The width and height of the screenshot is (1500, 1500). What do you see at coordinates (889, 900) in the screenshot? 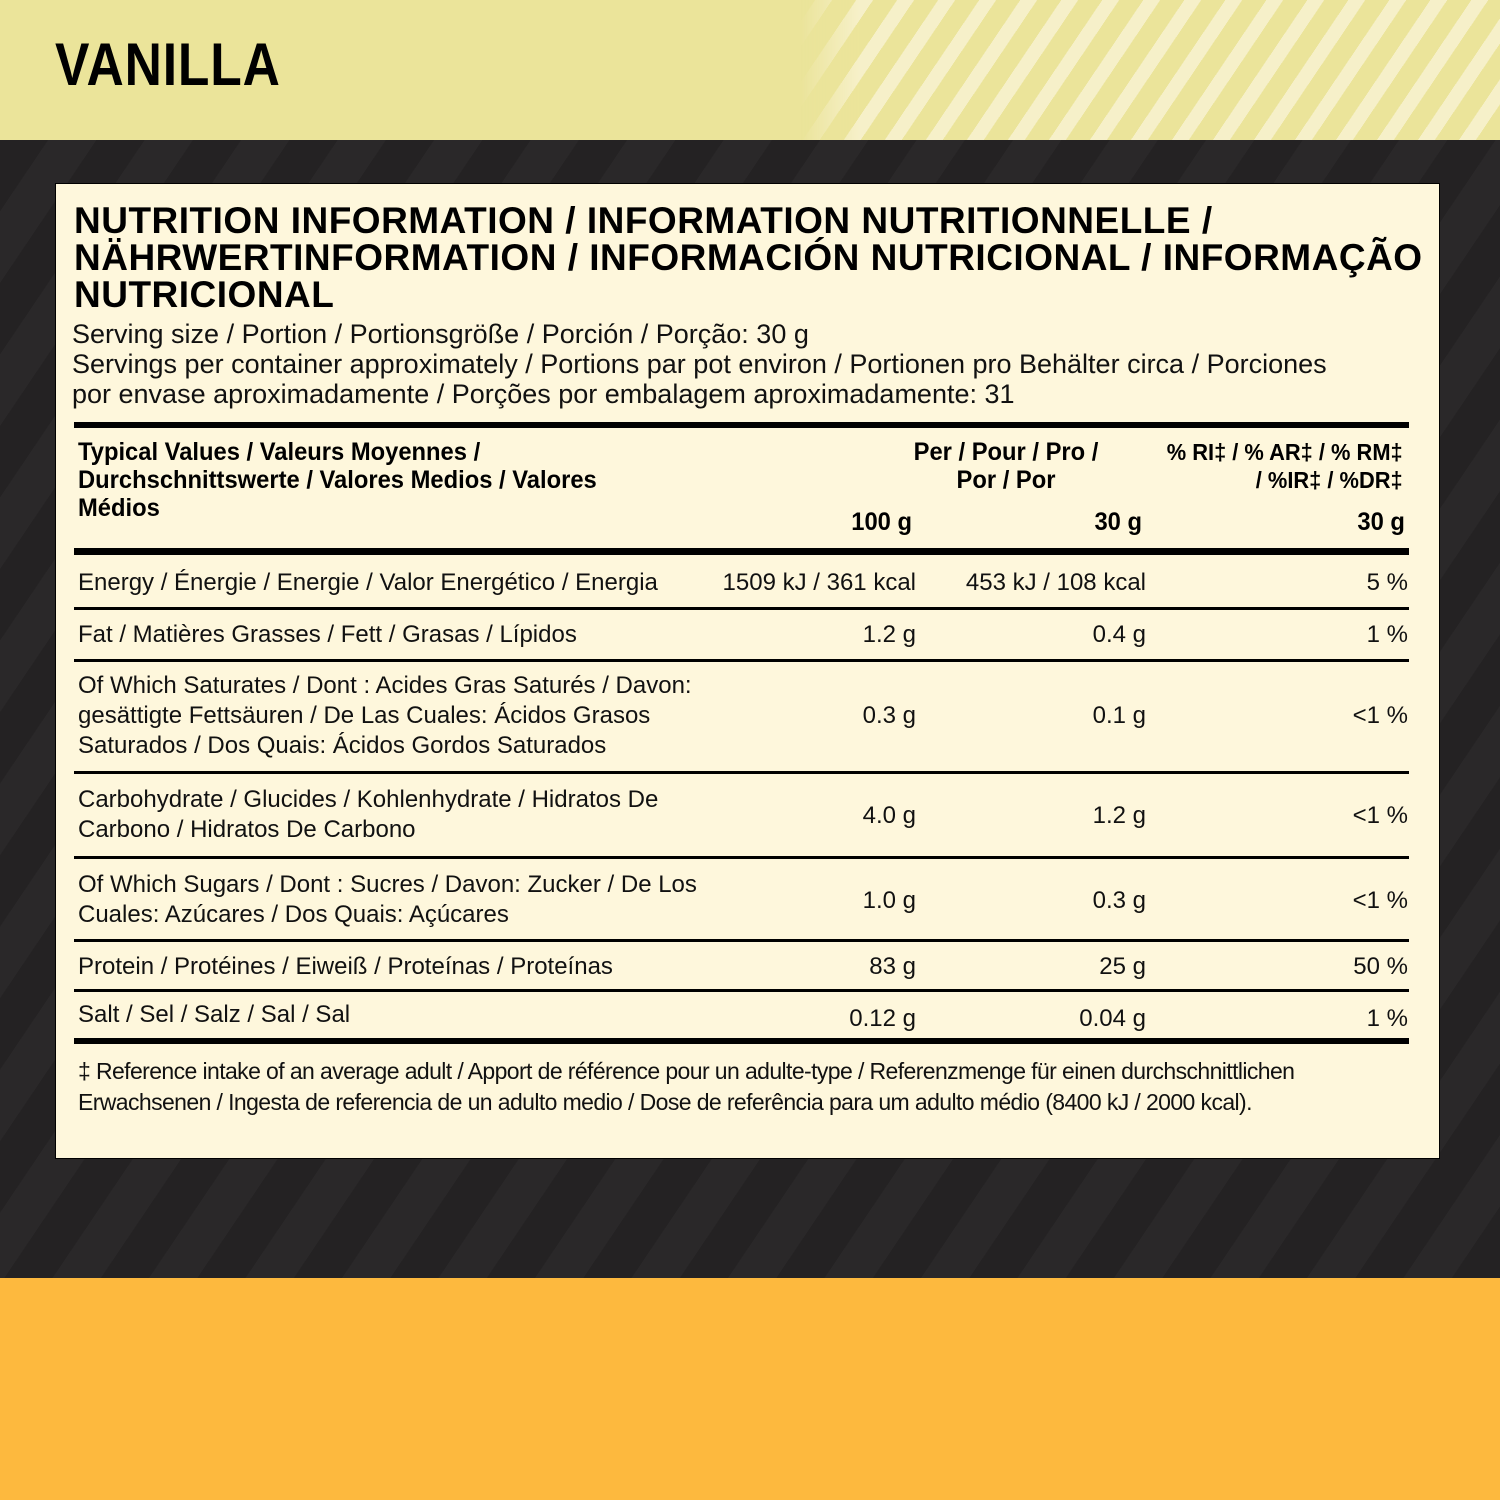
I see `value-per-100g: 1.0 g` at bounding box center [889, 900].